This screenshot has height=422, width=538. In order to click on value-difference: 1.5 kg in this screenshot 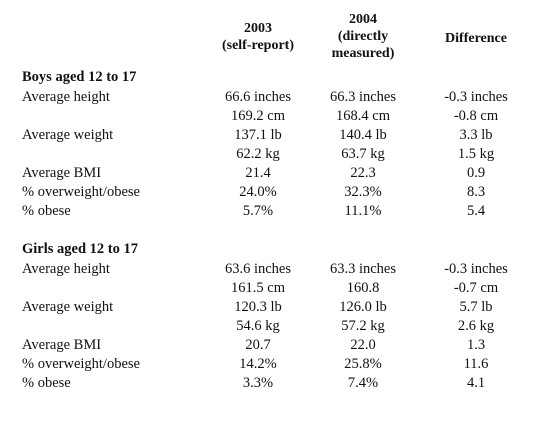, I will do `click(476, 154)`.